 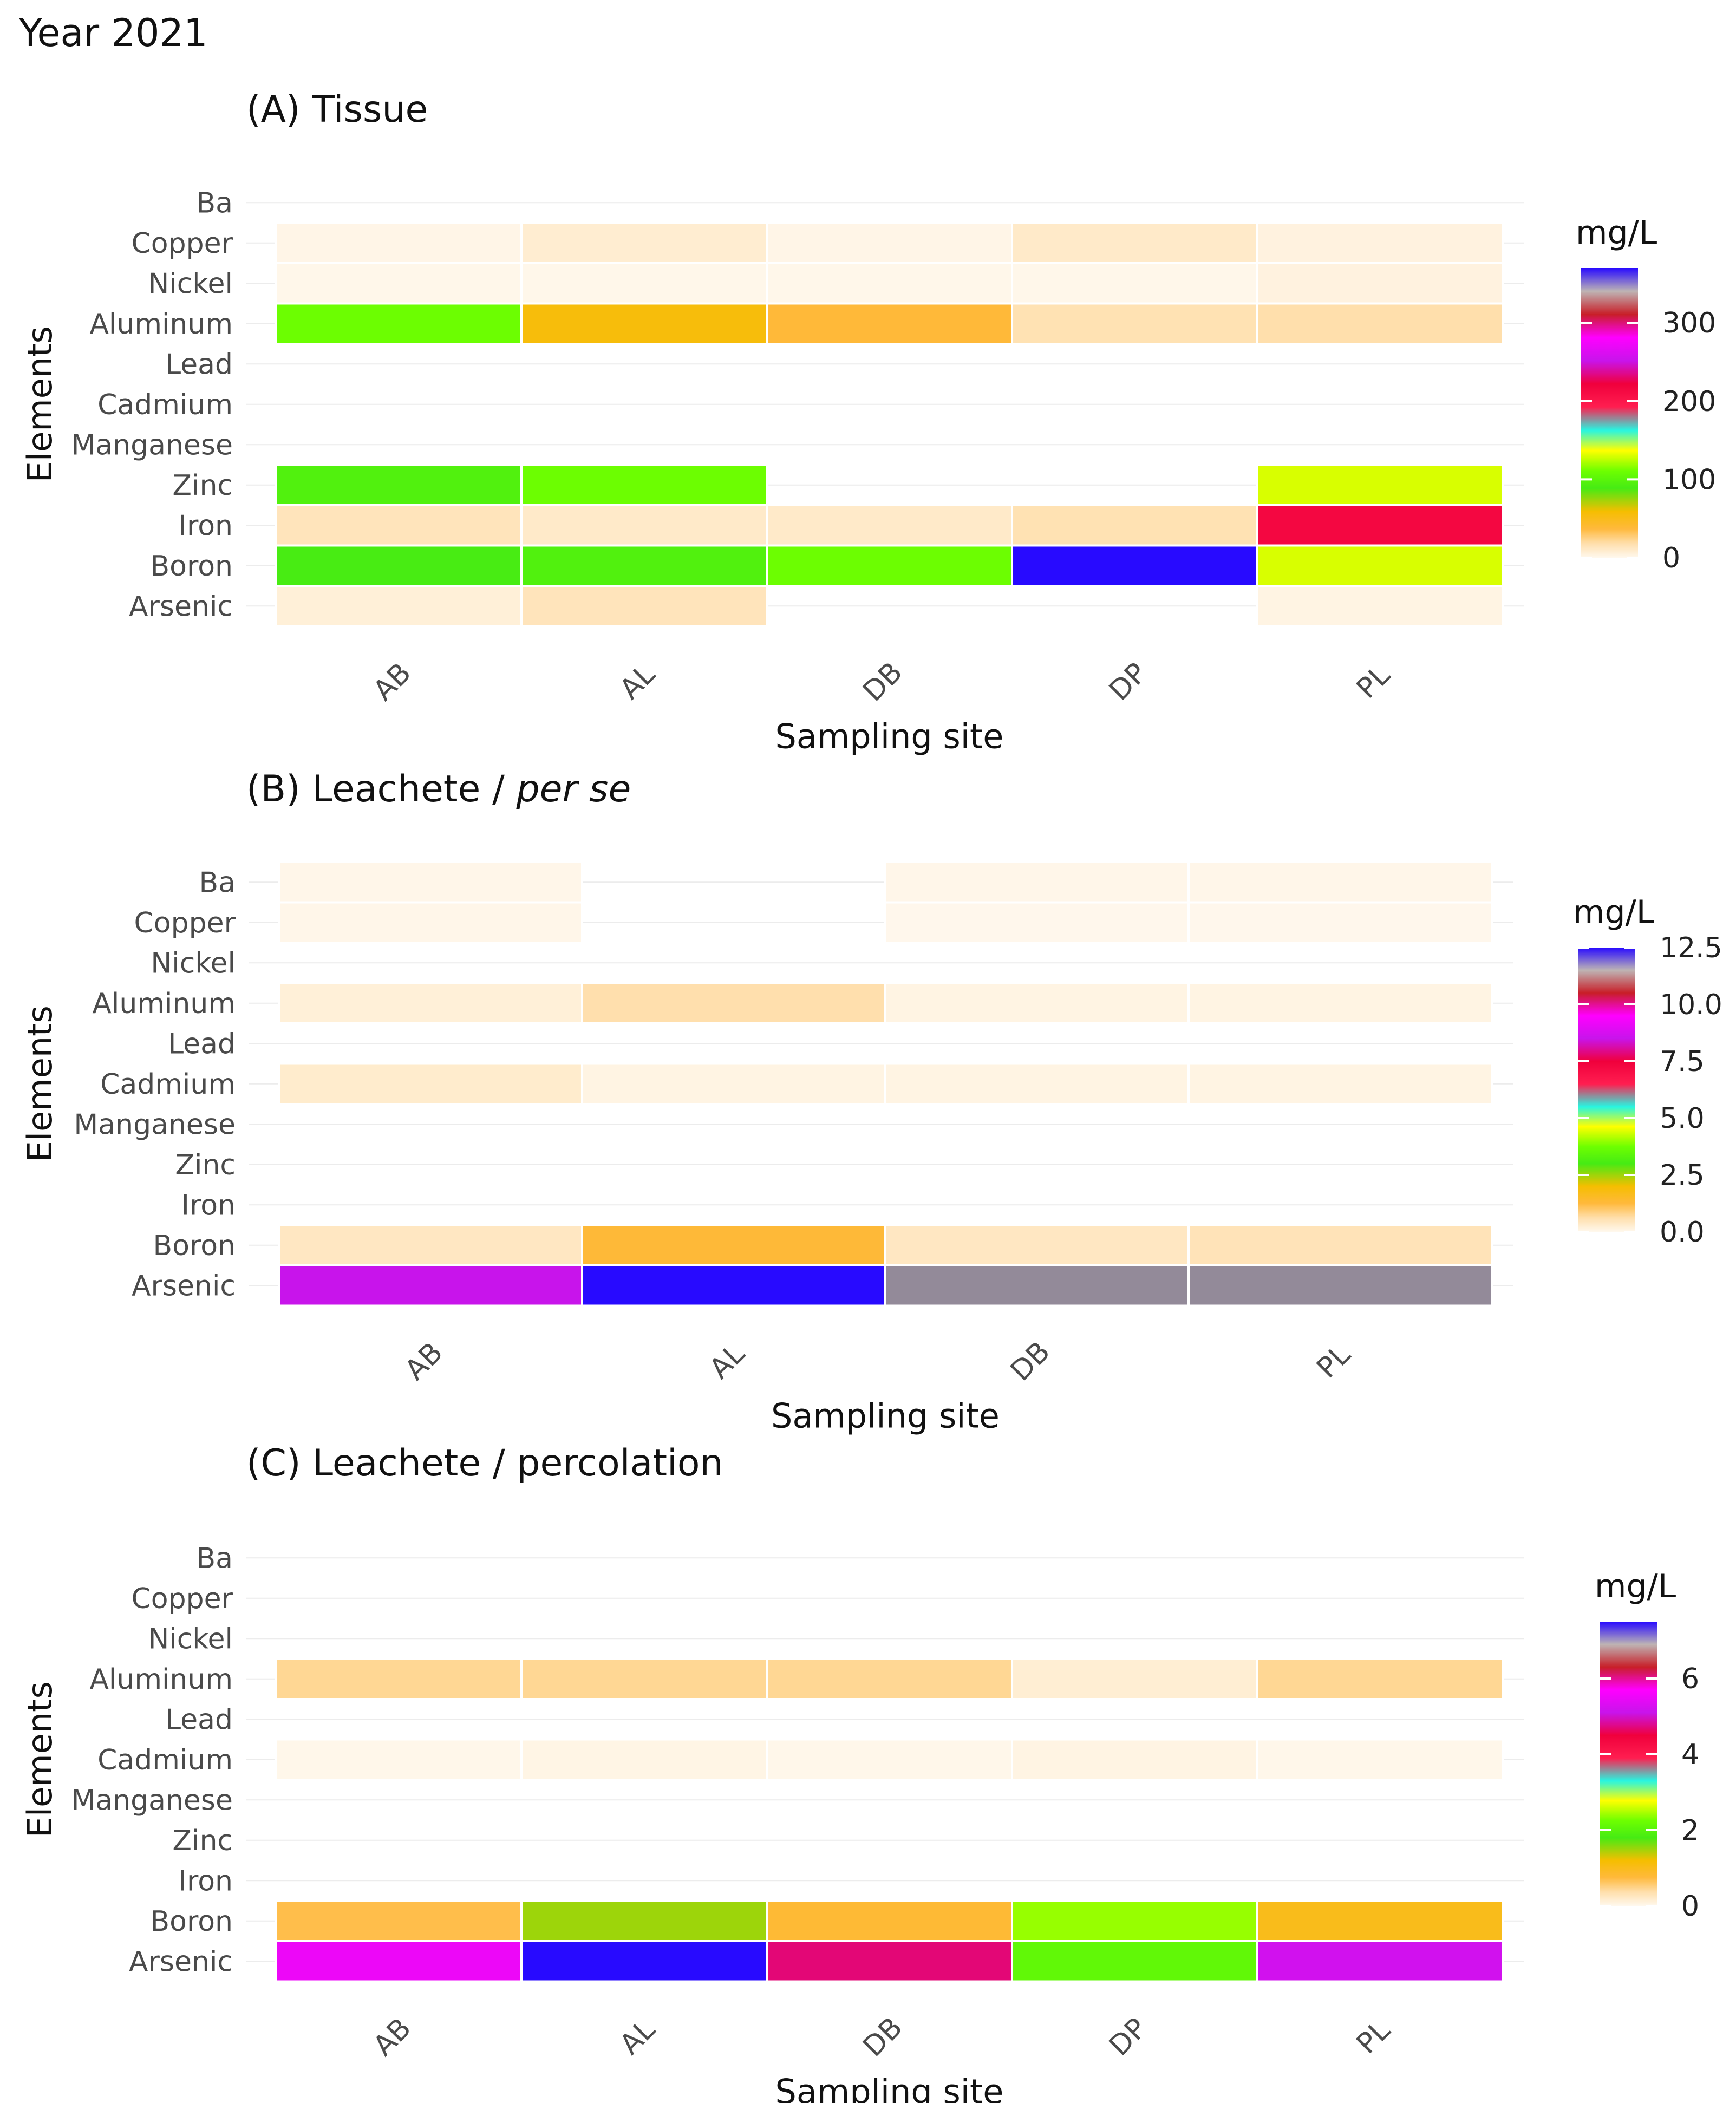 I want to click on heatmap-cell-copper-db, so click(x=889, y=243).